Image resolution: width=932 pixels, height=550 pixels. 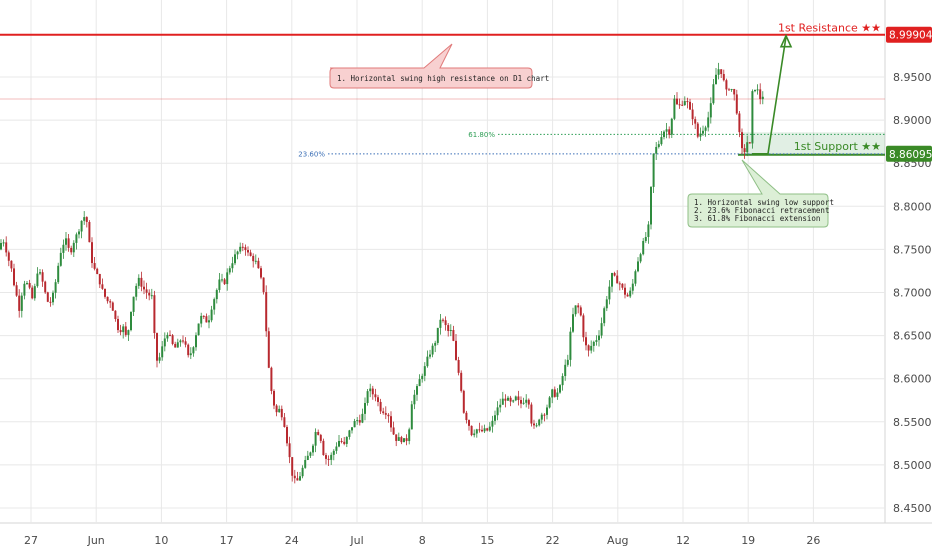 What do you see at coordinates (481, 135) in the screenshot?
I see `fib-61-8-label: 61.80%` at bounding box center [481, 135].